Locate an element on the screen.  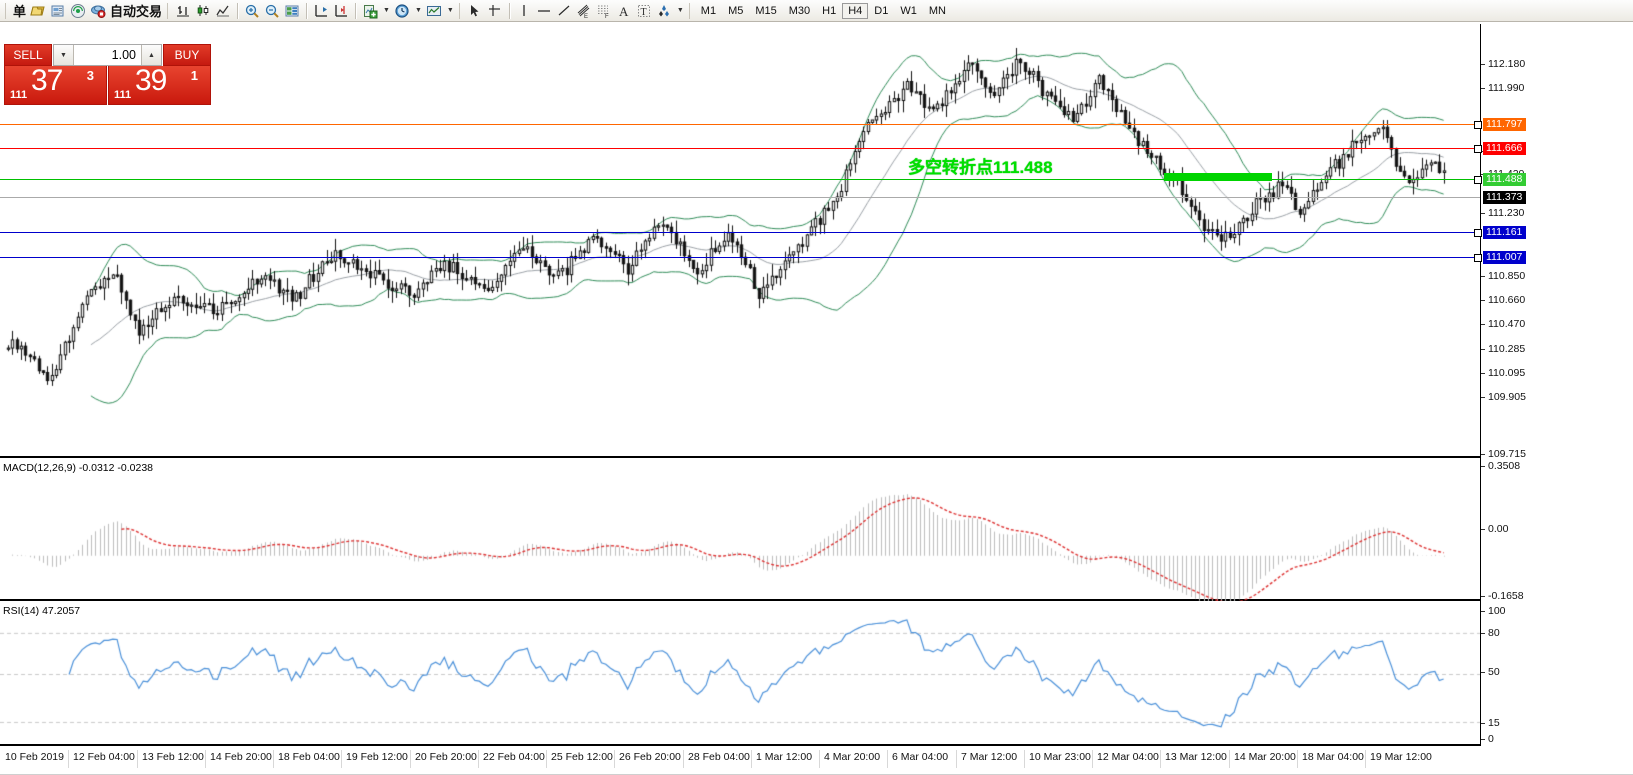
shapes-icon is located at coordinates (664, 11).